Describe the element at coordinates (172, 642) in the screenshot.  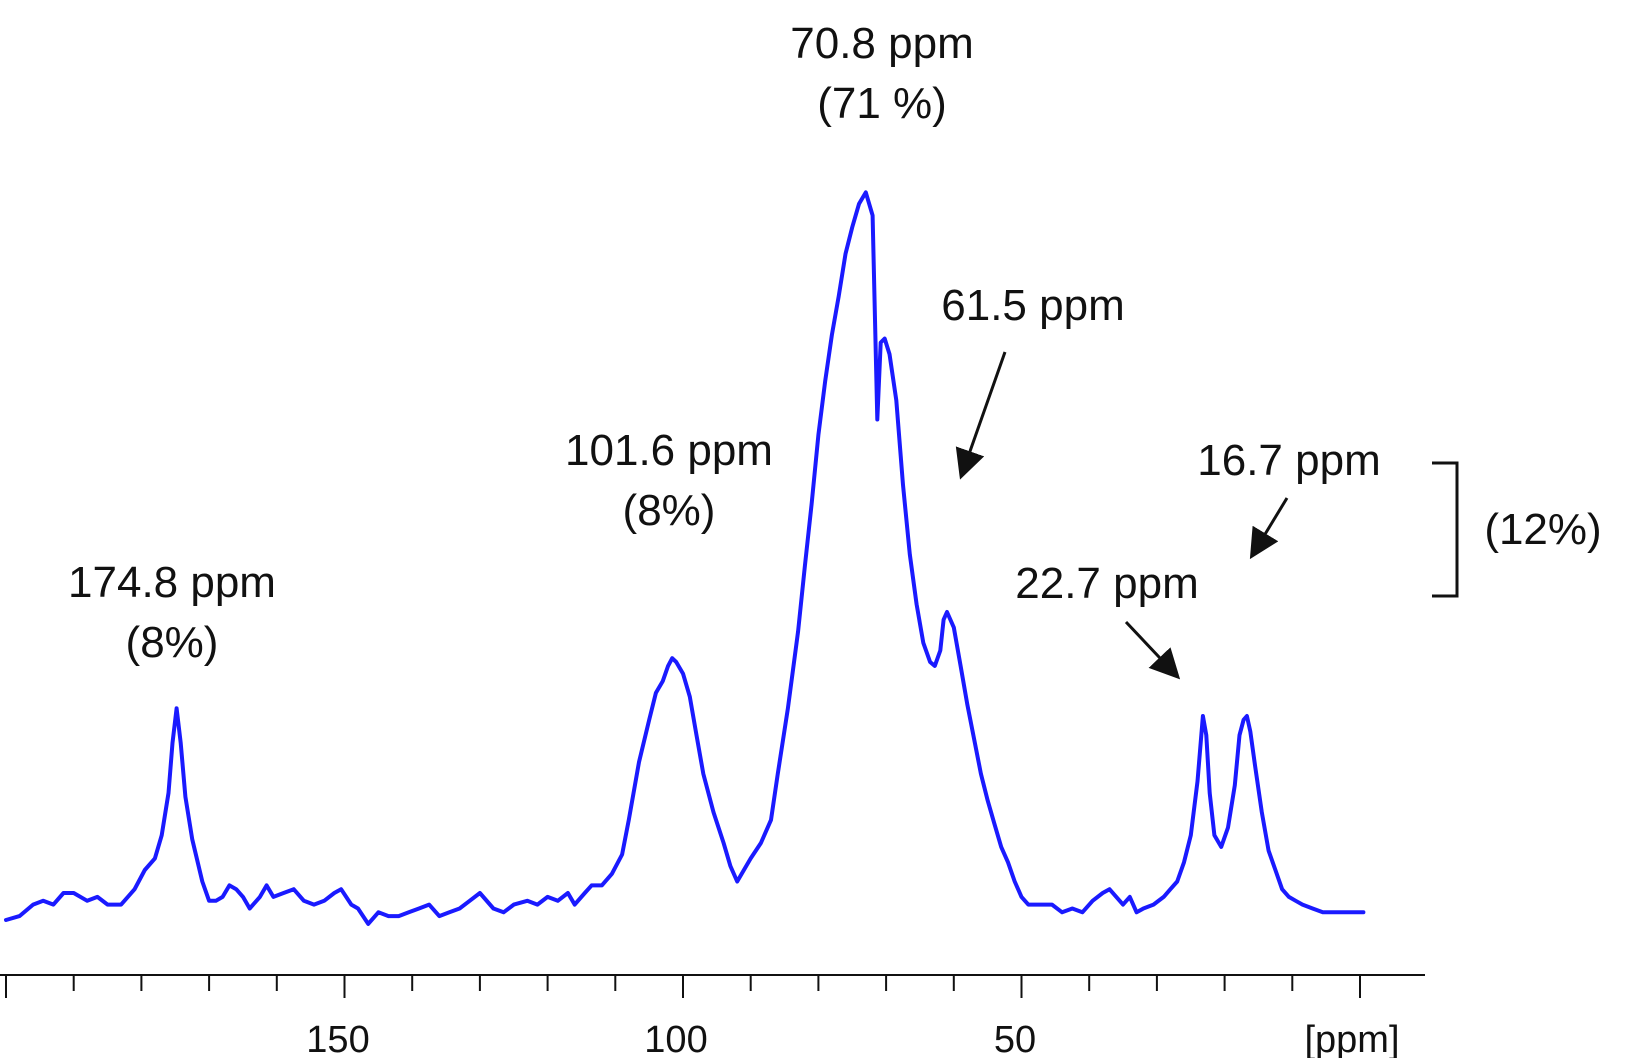
I see `annotation-174-8-percent: (8%)` at that location.